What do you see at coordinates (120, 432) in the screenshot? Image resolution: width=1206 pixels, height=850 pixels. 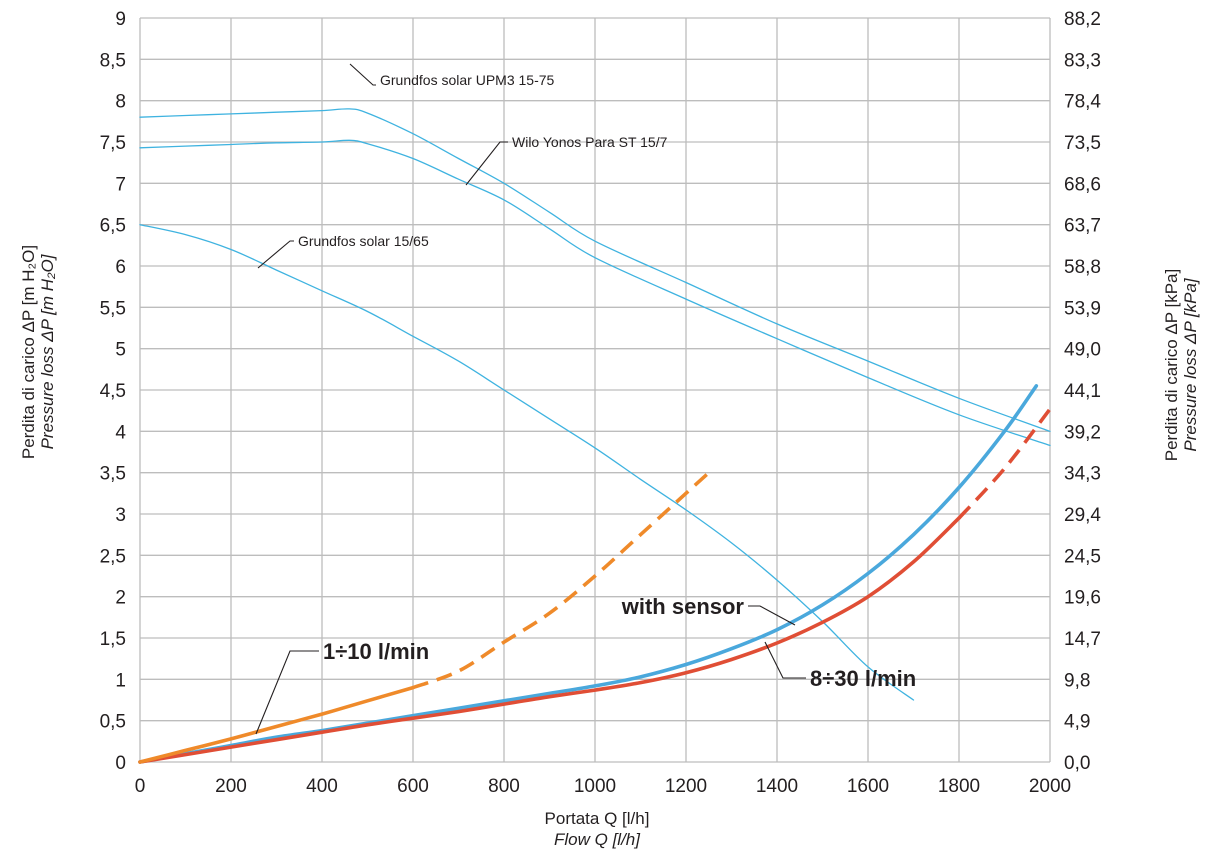 I see `y-left-tick-label: 4` at bounding box center [120, 432].